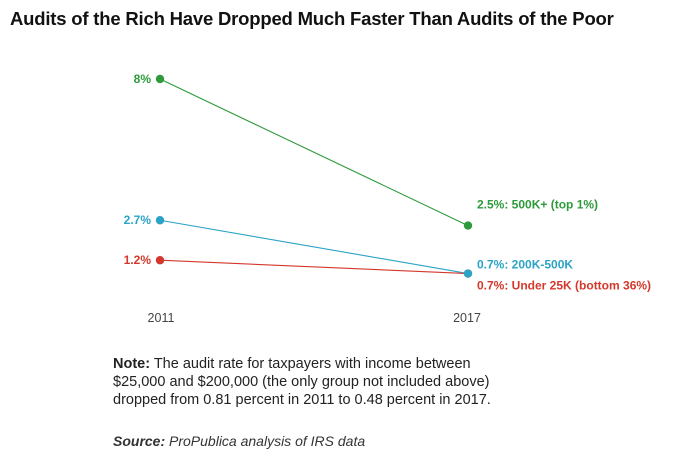 The height and width of the screenshot is (464, 690). What do you see at coordinates (467, 318) in the screenshot?
I see `x-tick-label-2017: 2017` at bounding box center [467, 318].